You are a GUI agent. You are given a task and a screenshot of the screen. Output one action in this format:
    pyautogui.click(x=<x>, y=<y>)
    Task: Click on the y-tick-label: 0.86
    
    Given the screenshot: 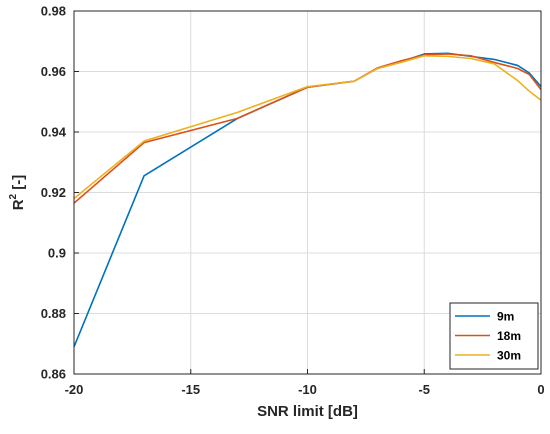 What is the action you would take?
    pyautogui.click(x=53, y=374)
    